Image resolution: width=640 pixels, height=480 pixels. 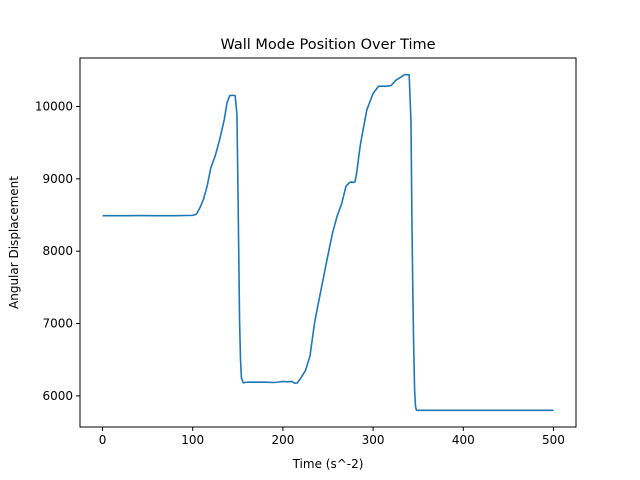 I want to click on x-tick-label: 500, so click(x=553, y=440).